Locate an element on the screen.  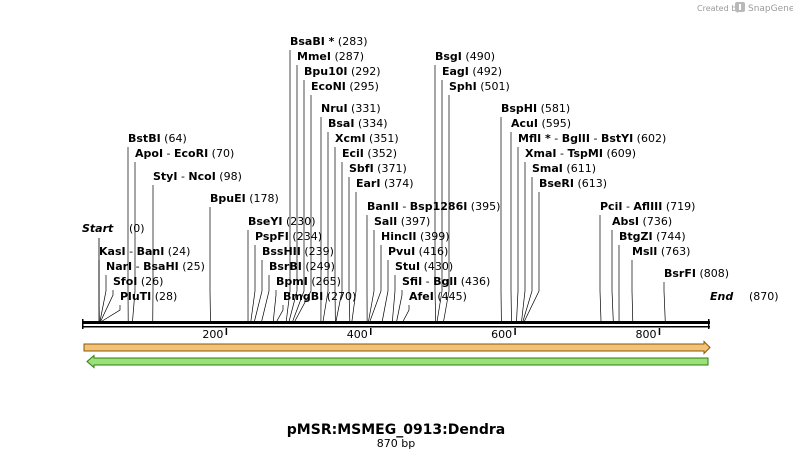
site-enzyme-name: BsrBI is located at coordinates (285, 266).